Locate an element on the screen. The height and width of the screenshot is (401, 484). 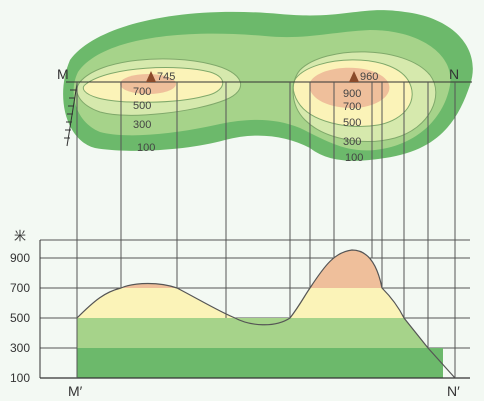
profile-band-above-700-right is located at coordinates (346, 269).